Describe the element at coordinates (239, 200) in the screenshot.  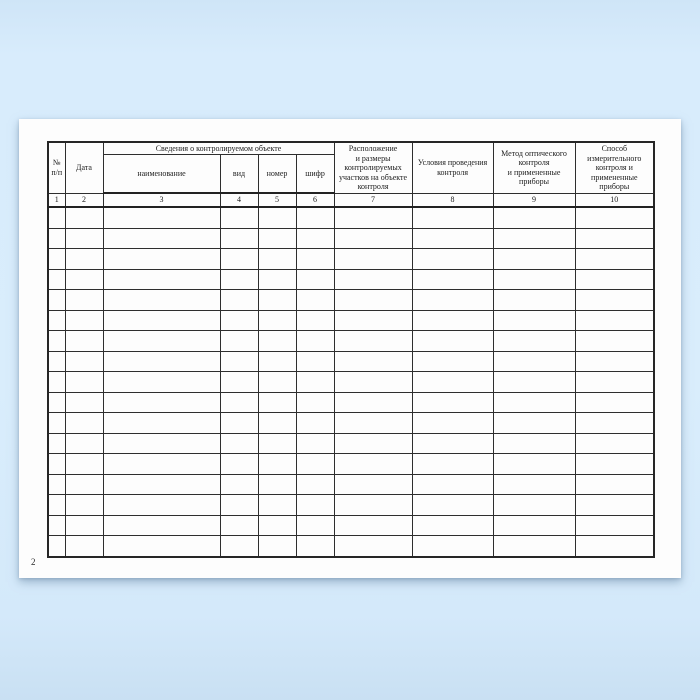
I see `col-number: 4` at that location.